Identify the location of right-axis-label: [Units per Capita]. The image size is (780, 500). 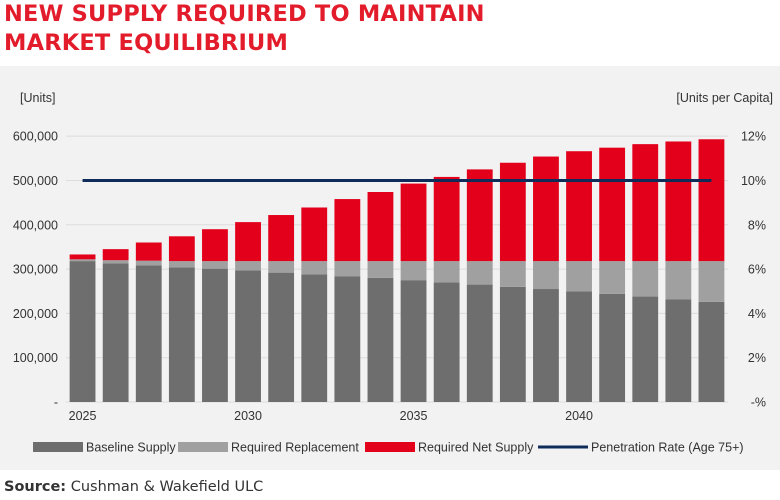
(724, 98).